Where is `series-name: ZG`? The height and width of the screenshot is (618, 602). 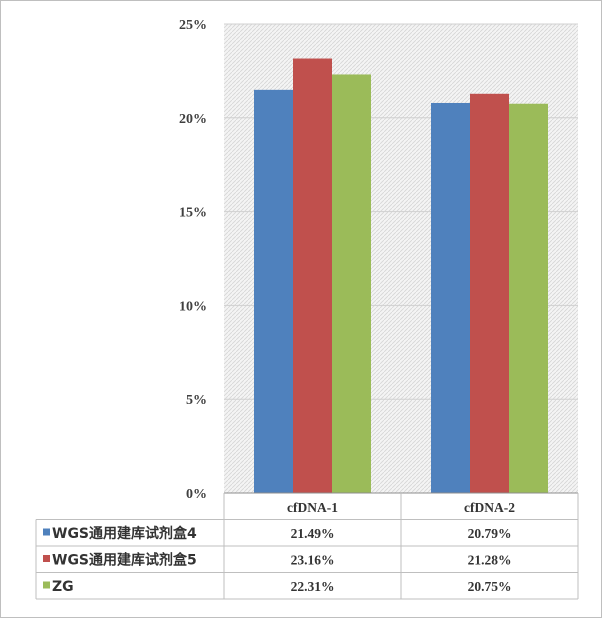 series-name: ZG is located at coordinates (63, 587).